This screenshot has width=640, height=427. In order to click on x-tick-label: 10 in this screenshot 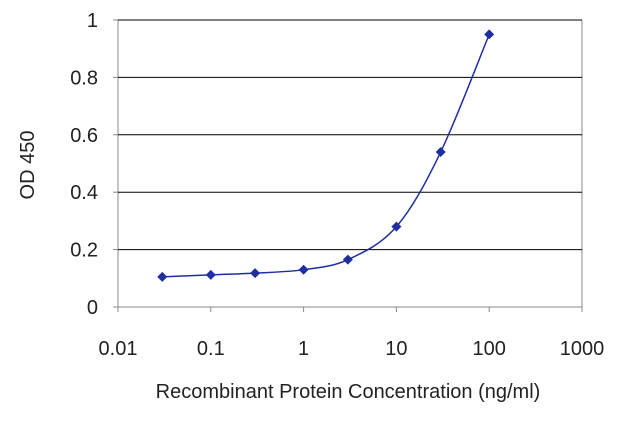, I will do `click(396, 349)`.